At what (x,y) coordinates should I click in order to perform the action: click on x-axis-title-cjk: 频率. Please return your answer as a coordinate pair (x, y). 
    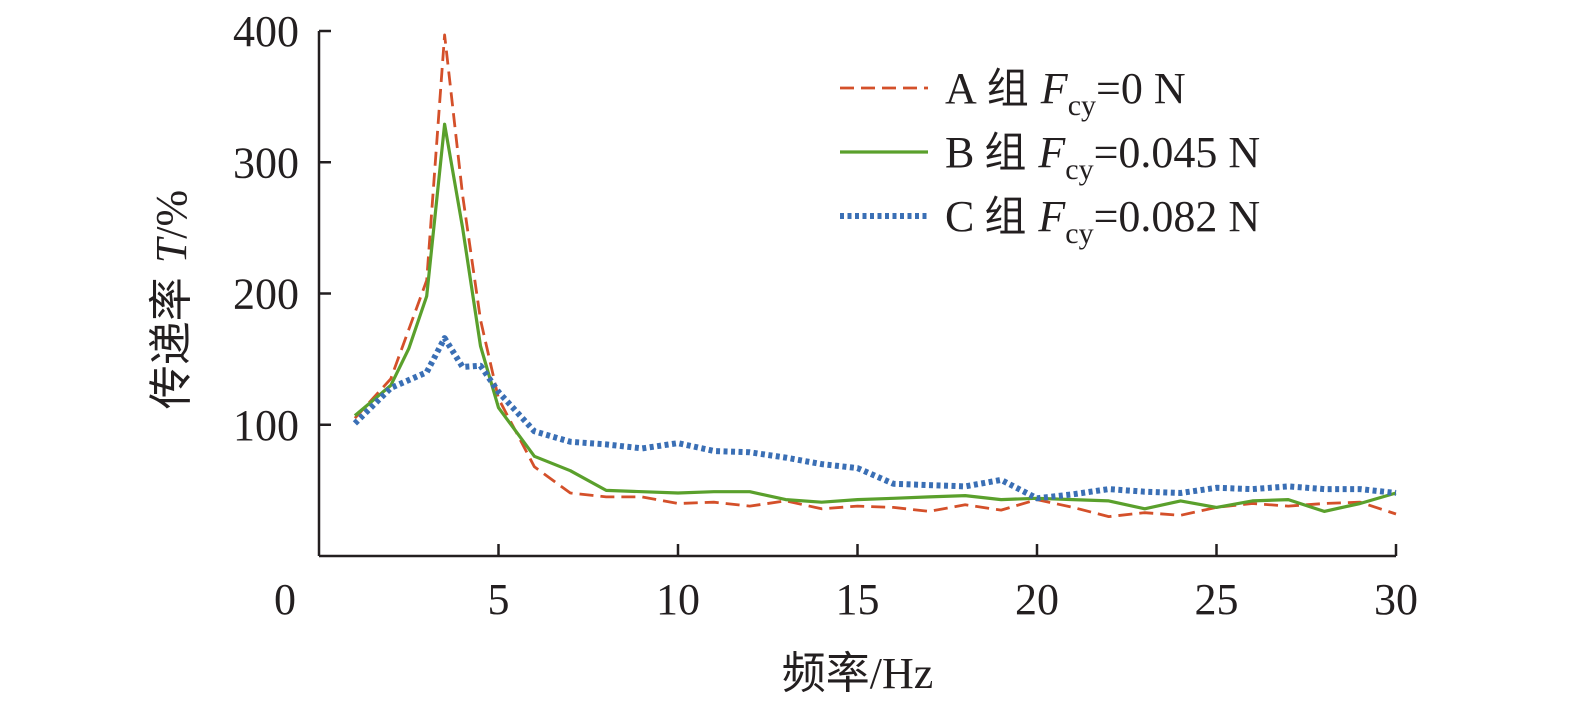
    Looking at the image, I should click on (826, 673).